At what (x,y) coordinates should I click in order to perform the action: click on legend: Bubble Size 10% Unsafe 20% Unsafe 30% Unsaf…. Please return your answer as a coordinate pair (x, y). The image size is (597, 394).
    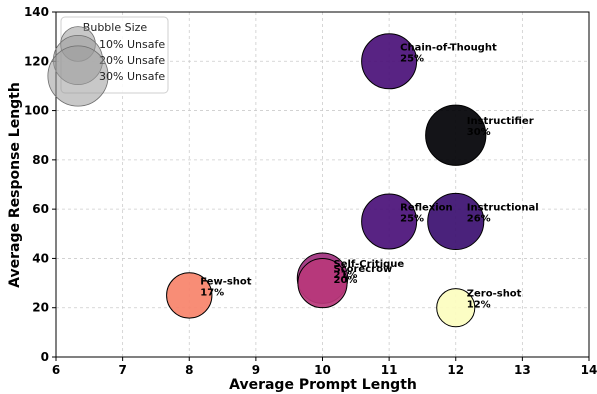
    Looking at the image, I should click on (108, 61).